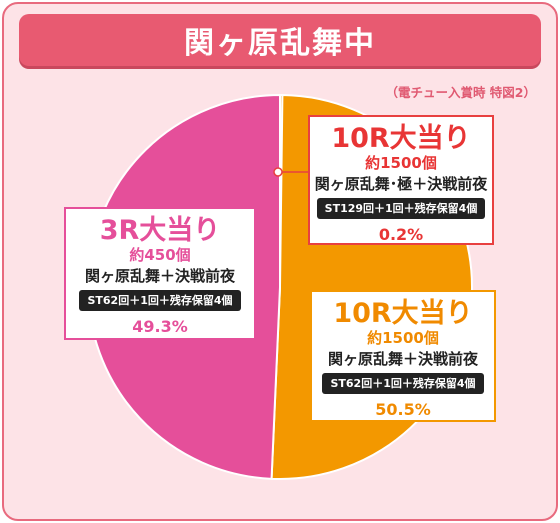 The width and height of the screenshot is (560, 523). I want to click on slice-count: 約450個, so click(160, 255).